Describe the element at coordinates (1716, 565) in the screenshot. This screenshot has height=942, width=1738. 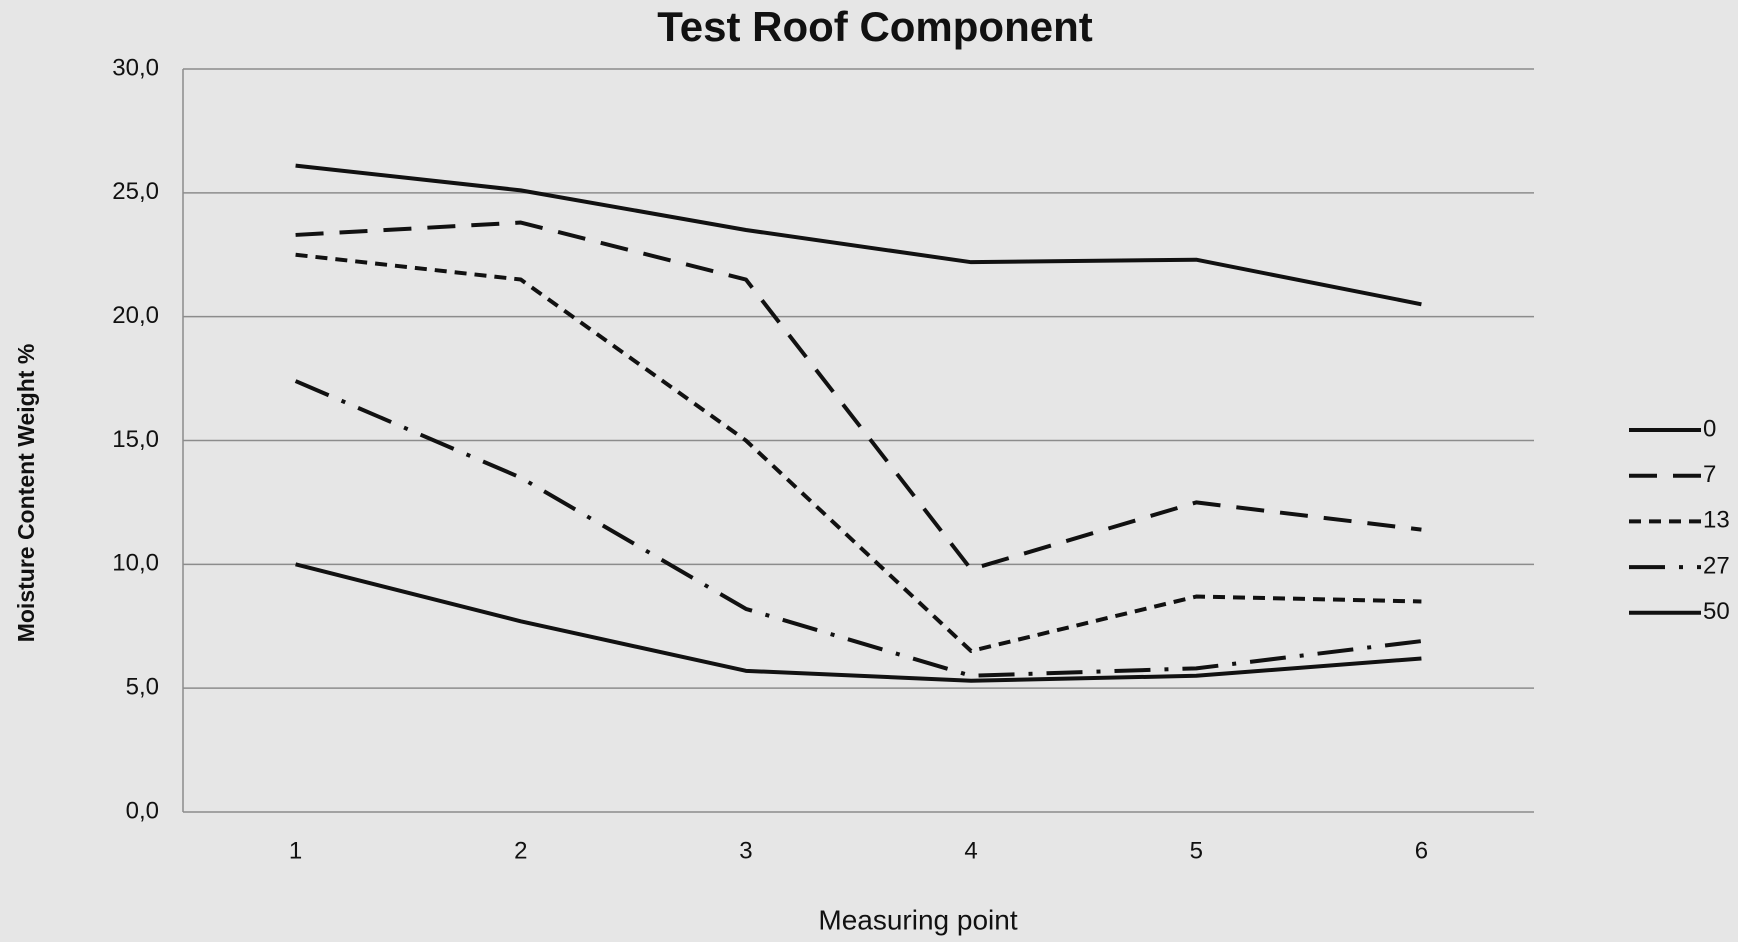
I see `legend-label: 27` at that location.